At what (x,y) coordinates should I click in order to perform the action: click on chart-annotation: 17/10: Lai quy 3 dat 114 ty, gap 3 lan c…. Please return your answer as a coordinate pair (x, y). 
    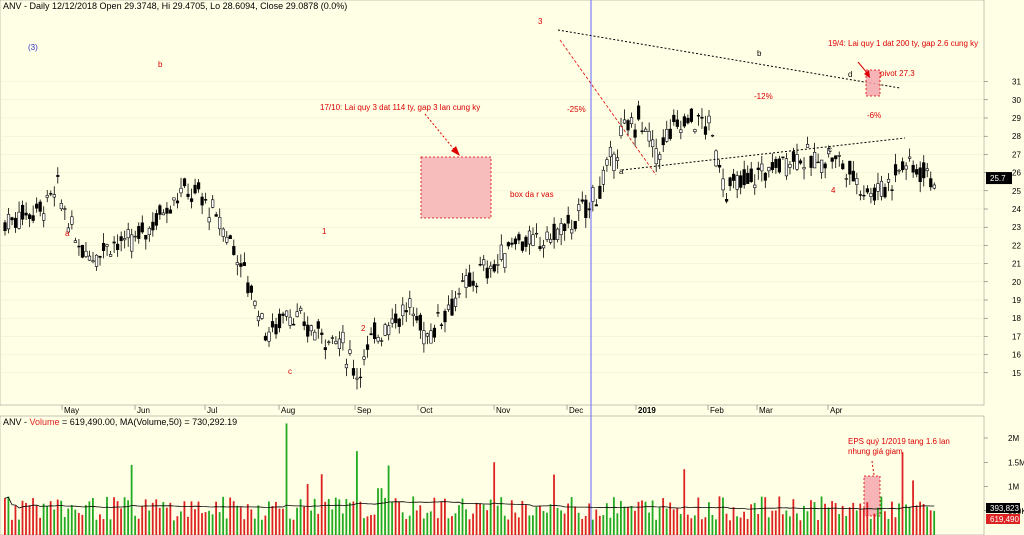
    Looking at the image, I should click on (400, 107).